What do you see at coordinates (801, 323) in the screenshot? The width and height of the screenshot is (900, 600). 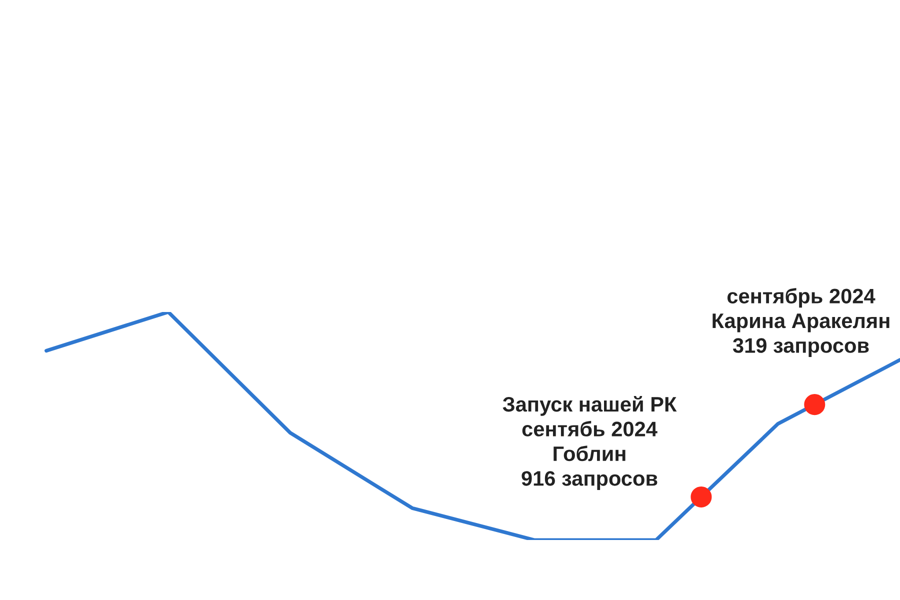 I see `annotation: сентябрь 2024 Карина Аракелян 319 запросов` at bounding box center [801, 323].